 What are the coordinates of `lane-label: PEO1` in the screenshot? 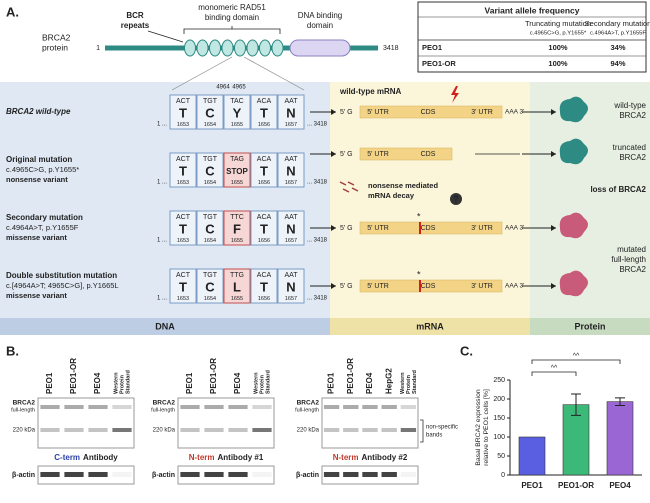 It's located at (331, 383).